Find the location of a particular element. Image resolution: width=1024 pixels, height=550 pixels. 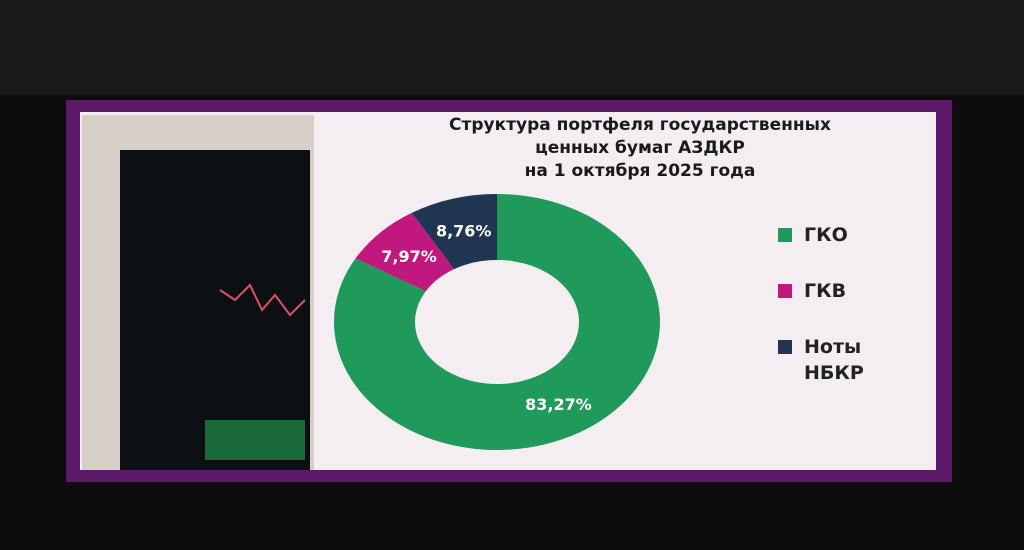

legend-label: Ноты НБКР is located at coordinates (834, 360).